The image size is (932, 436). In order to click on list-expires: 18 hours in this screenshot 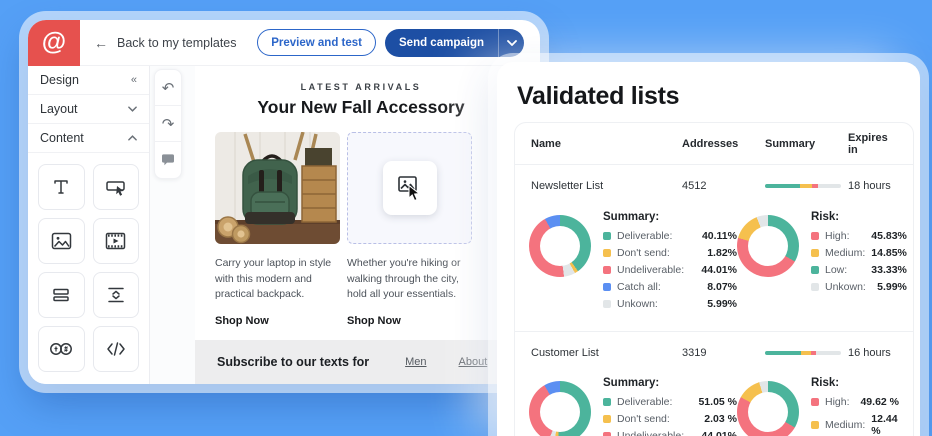, I will do `click(869, 186)`.